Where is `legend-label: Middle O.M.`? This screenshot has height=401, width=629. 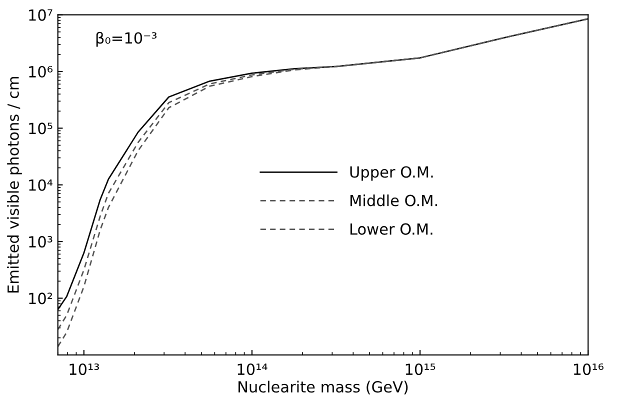
legend-label: Middle O.M. is located at coordinates (393, 200).